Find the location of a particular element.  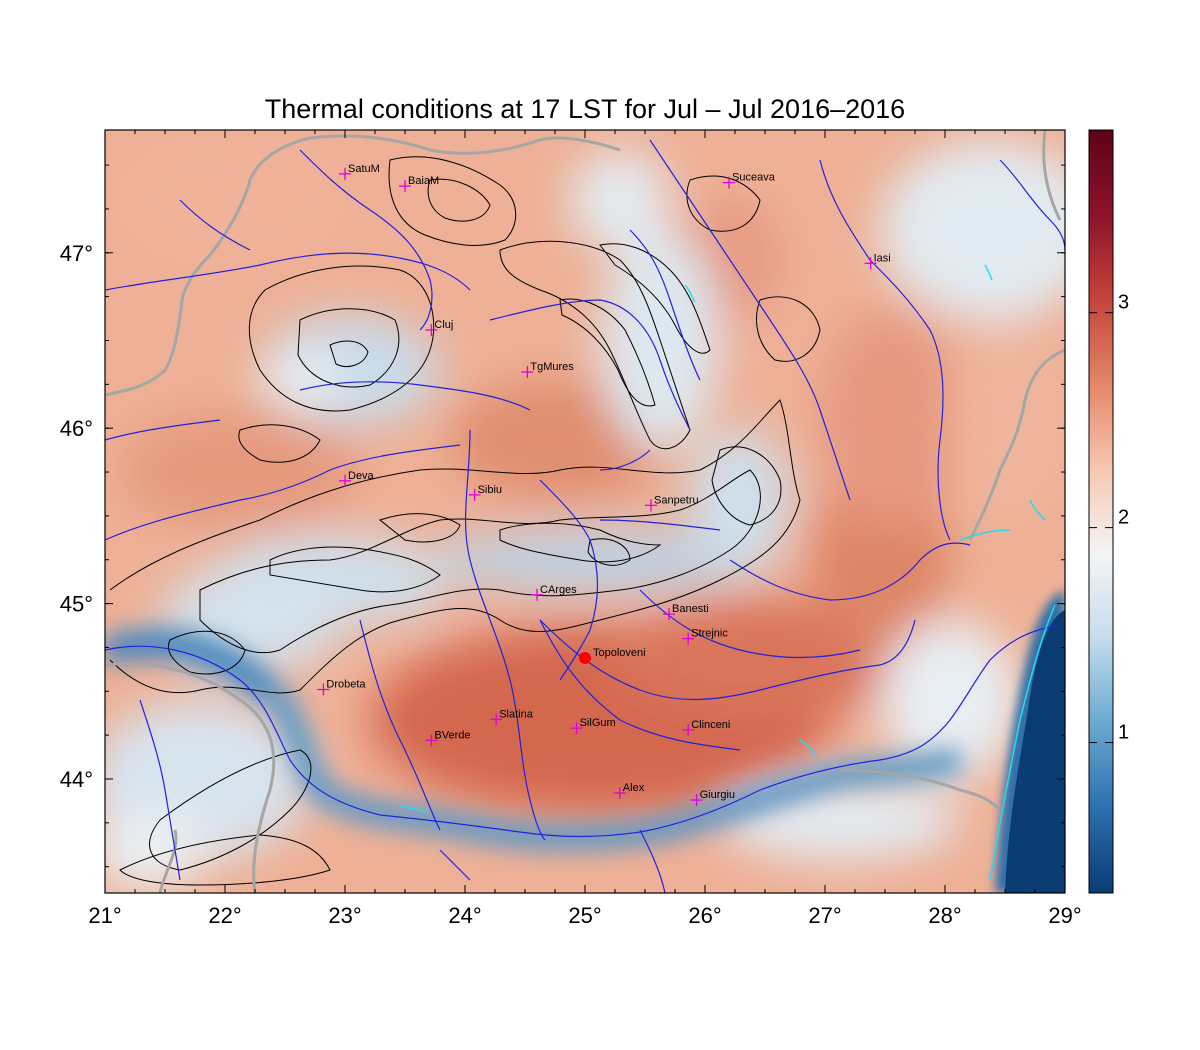

city-marker: SilGum is located at coordinates (593, 726).